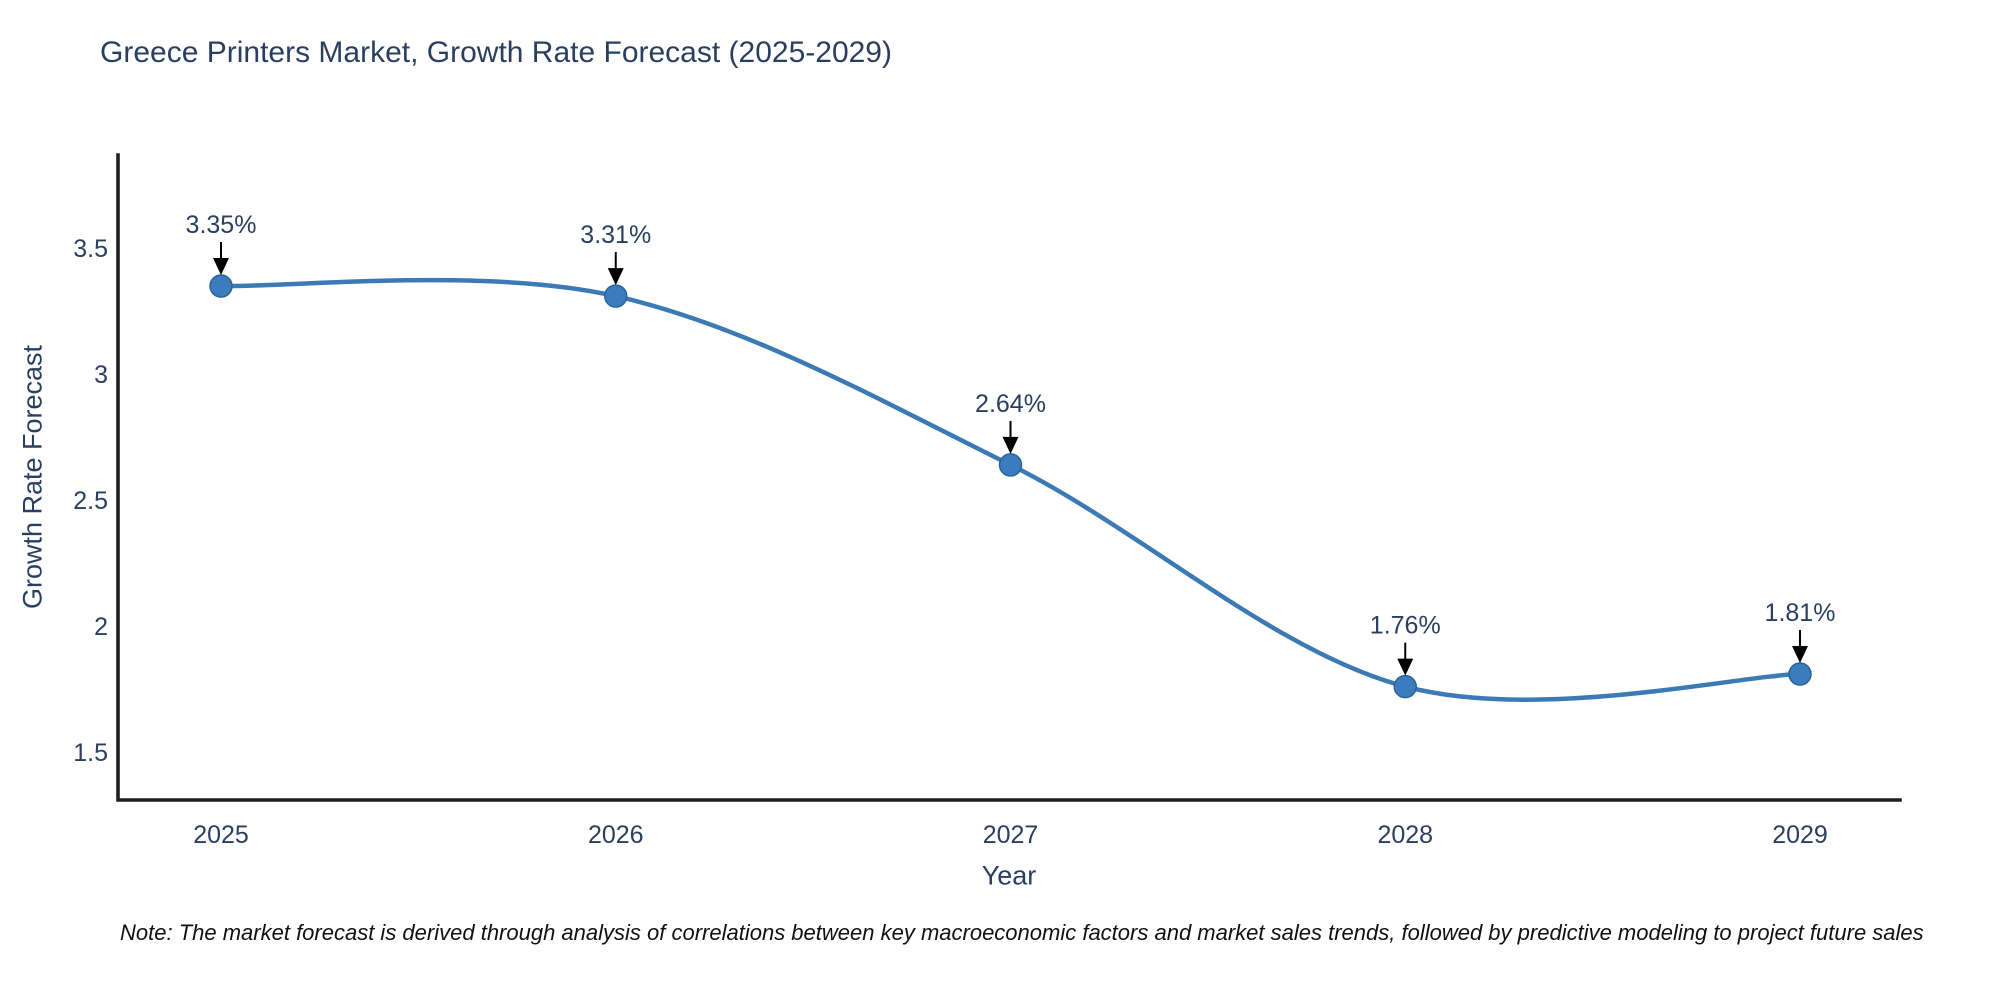 This screenshot has height=1000, width=2000. What do you see at coordinates (1800, 674) in the screenshot?
I see `data-point-2029` at bounding box center [1800, 674].